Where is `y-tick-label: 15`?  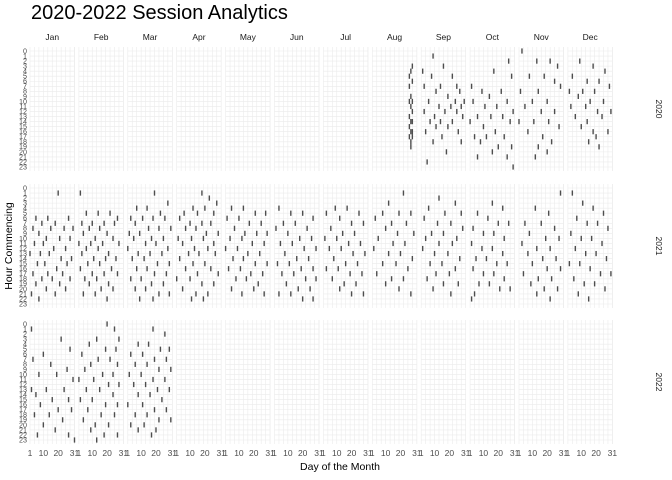 y-tick-label: 15 is located at coordinates (23, 126).